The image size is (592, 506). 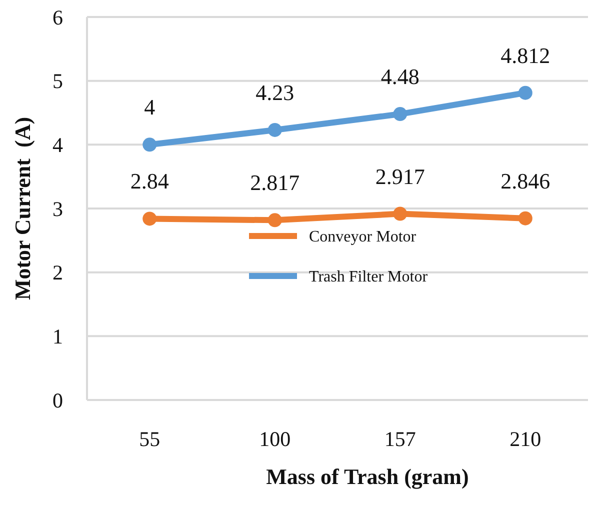 I want to click on y-tick-label: 3, so click(x=57, y=208).